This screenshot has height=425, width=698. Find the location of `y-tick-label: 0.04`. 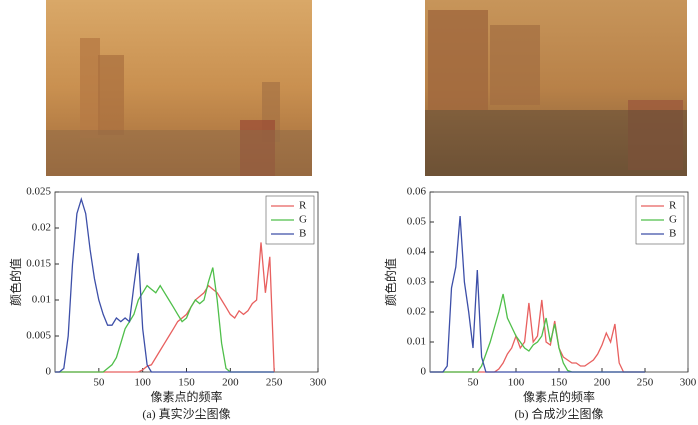

y-tick-label: 0.04 is located at coordinates (417, 252).